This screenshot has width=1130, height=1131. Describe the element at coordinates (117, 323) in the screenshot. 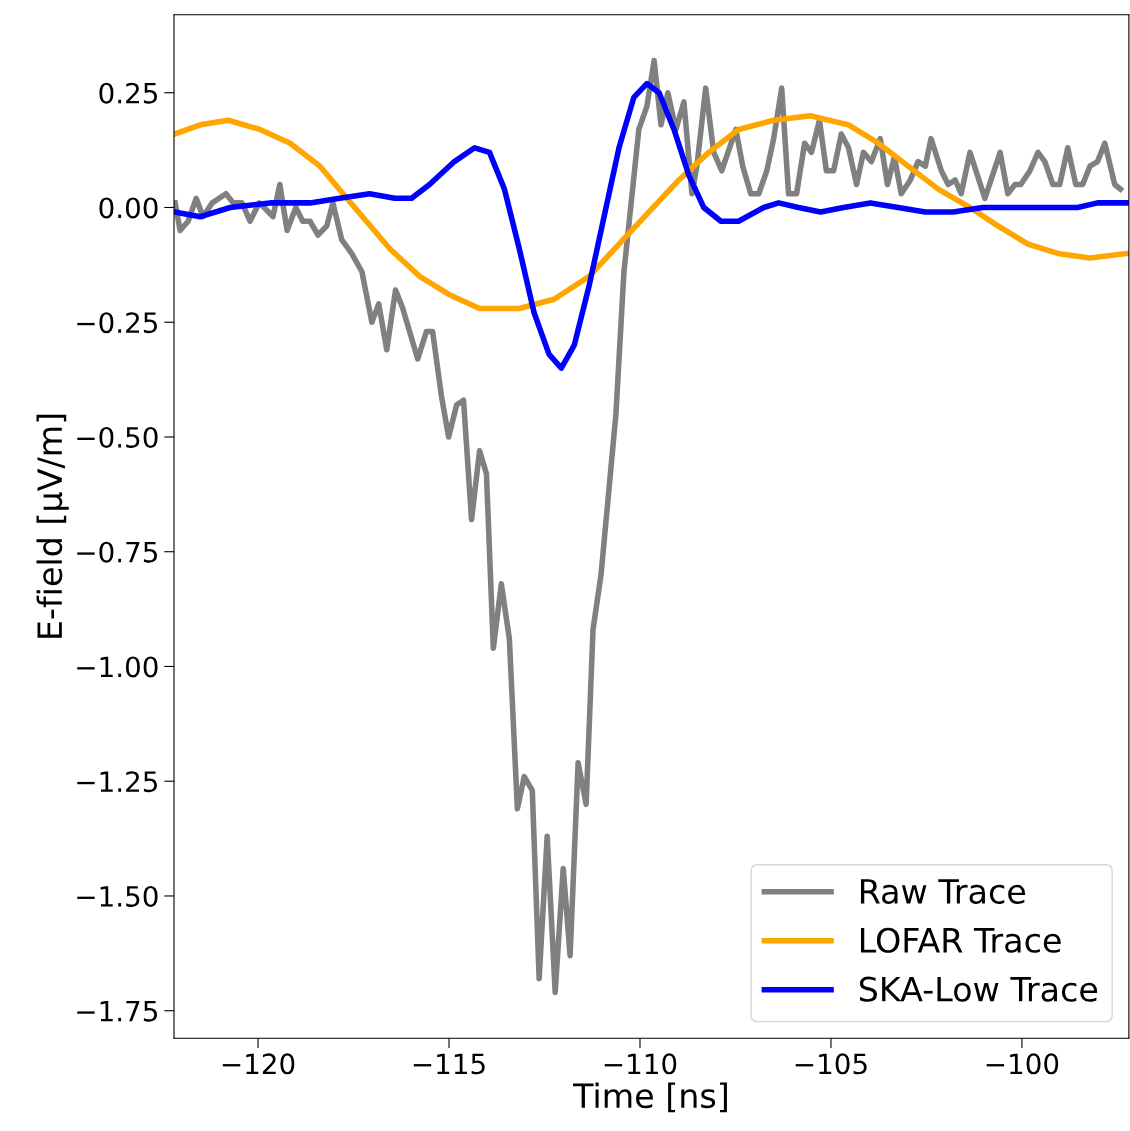

I see `y-tick-label: −0.25` at that location.